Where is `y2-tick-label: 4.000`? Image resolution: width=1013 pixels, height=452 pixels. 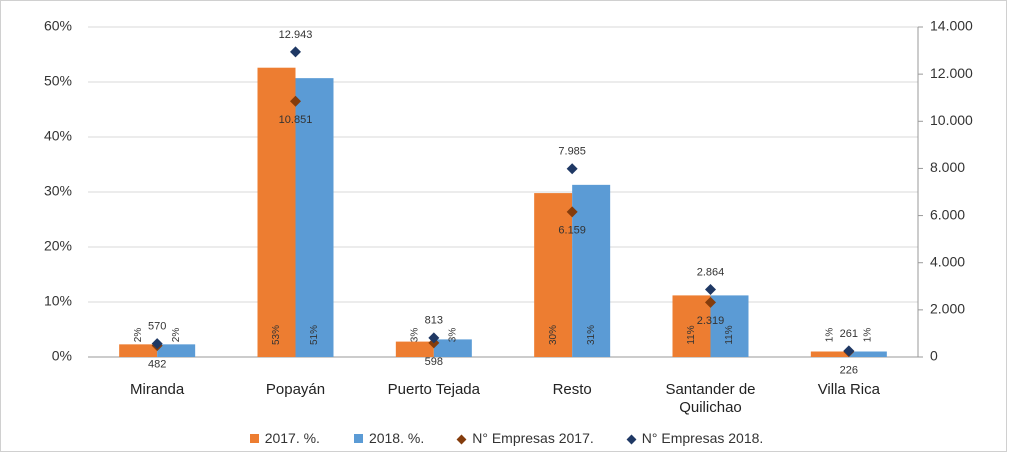
y2-tick-label: 4.000 is located at coordinates (947, 261).